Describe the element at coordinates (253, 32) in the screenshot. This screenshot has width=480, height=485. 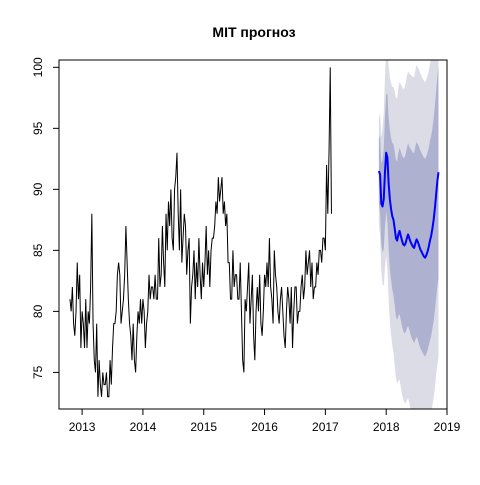
I see `chart-title: MIT прогноз` at that location.